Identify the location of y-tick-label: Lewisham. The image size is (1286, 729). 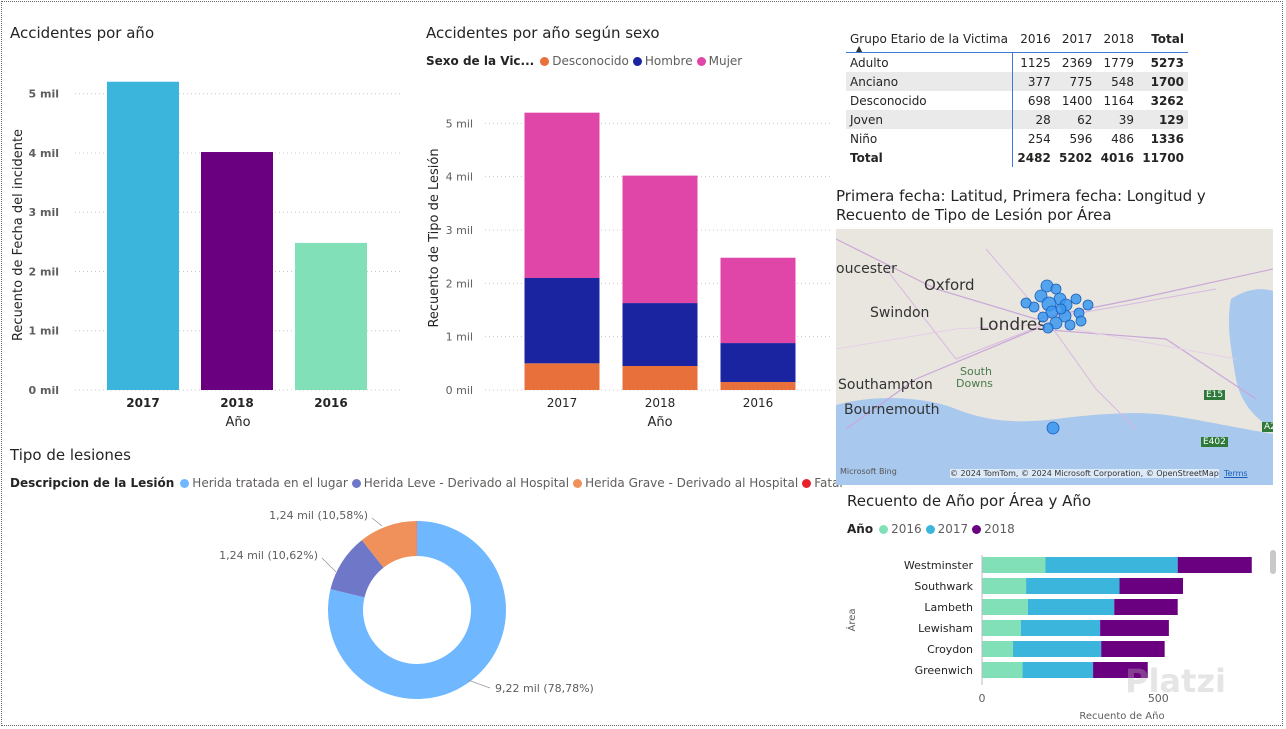
(945, 628).